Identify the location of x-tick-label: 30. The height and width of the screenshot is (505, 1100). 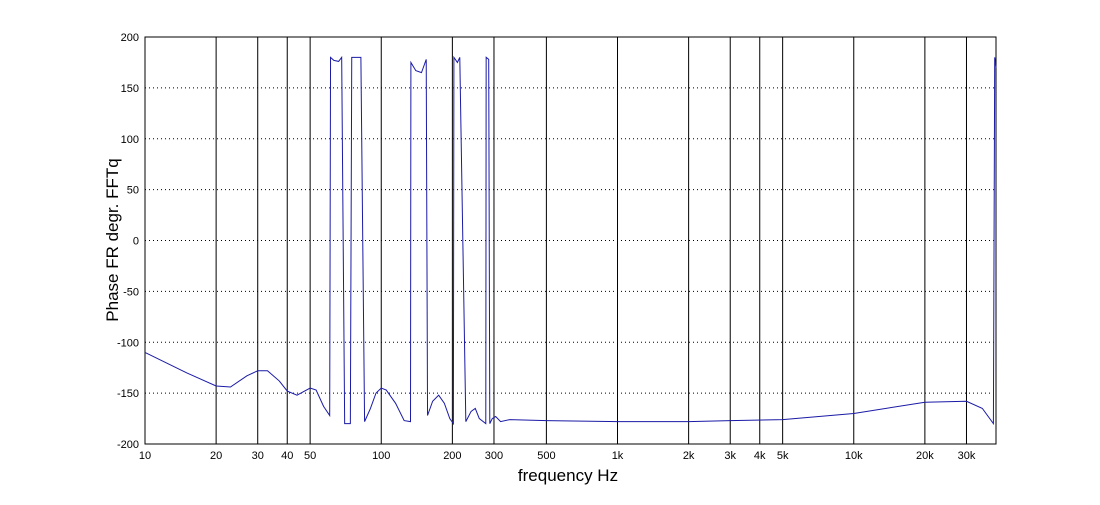
(258, 456).